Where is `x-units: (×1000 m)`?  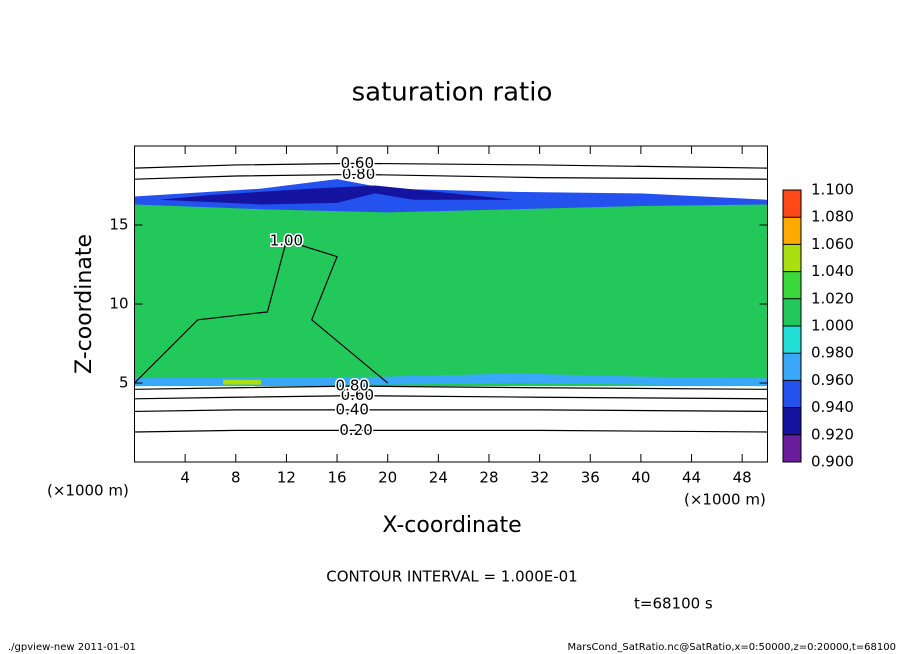 x-units: (×1000 m) is located at coordinates (725, 500).